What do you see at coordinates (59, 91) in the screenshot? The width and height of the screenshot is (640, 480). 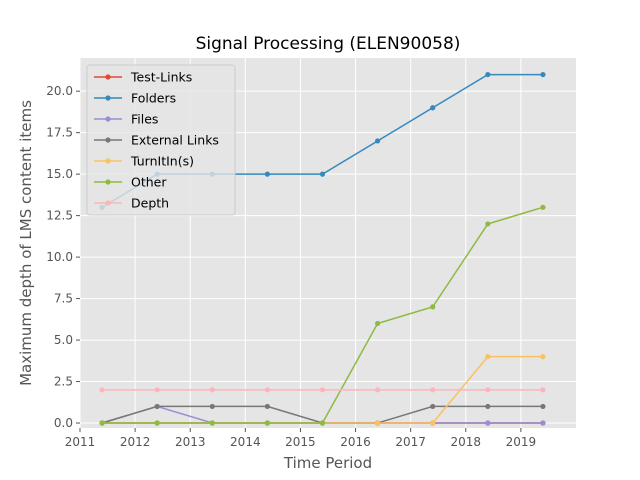 I see `y-tick-label: 20.0` at bounding box center [59, 91].